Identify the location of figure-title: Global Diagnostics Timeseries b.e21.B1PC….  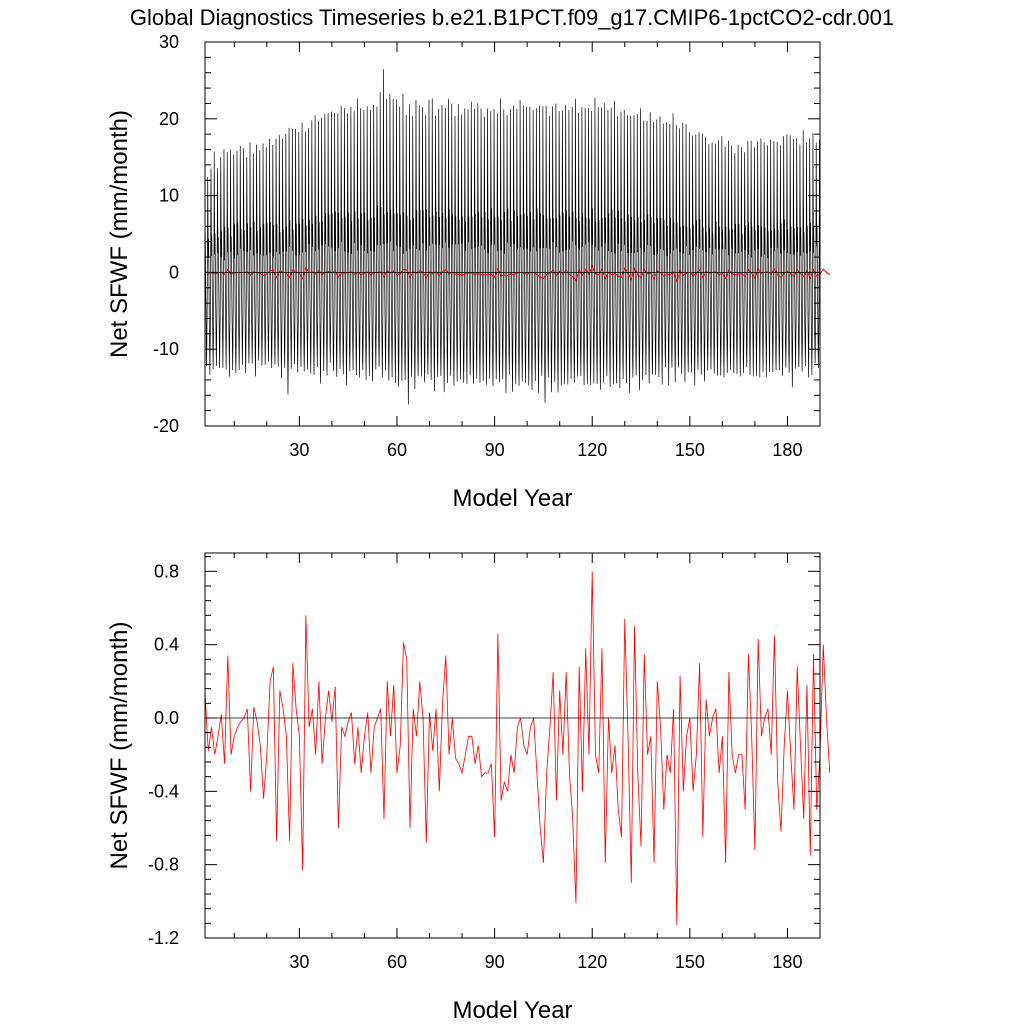
(512, 17).